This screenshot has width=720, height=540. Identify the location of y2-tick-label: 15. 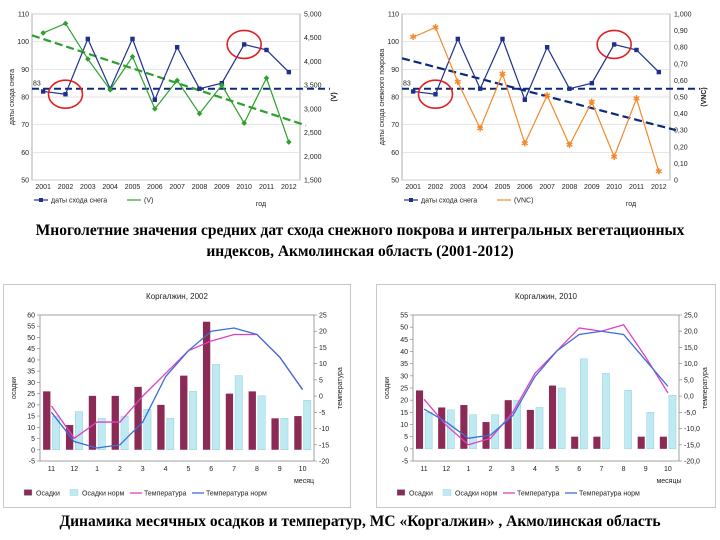
(323, 348).